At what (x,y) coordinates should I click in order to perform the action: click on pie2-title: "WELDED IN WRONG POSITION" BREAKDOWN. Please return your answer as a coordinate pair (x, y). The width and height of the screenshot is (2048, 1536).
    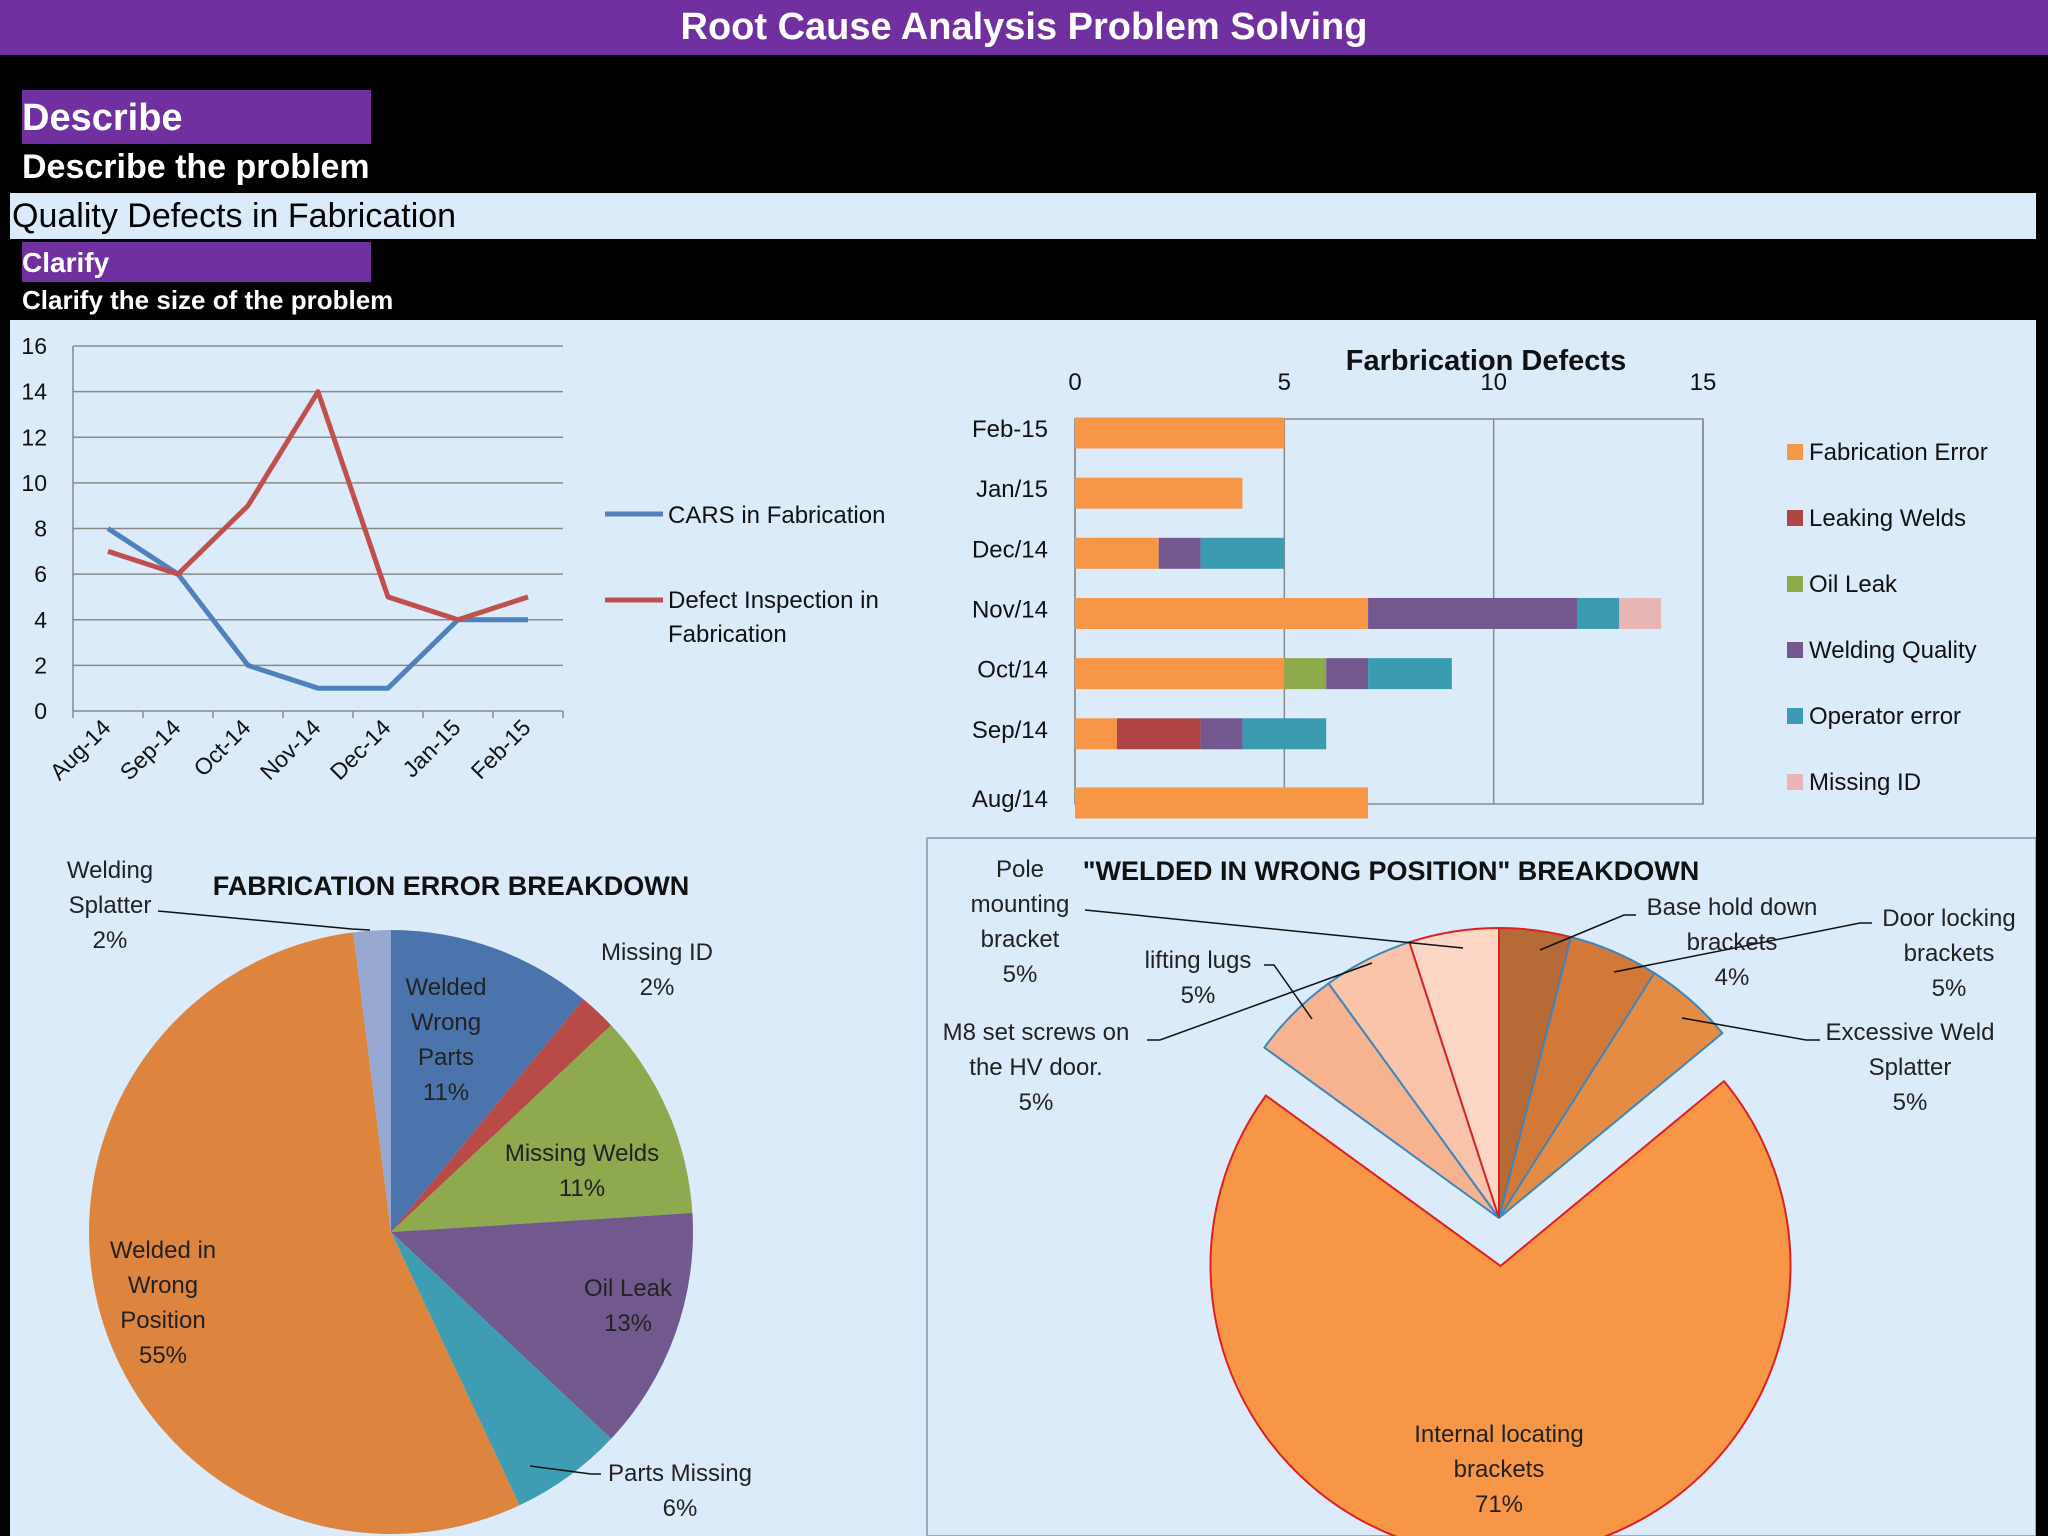
    Looking at the image, I should click on (1391, 871).